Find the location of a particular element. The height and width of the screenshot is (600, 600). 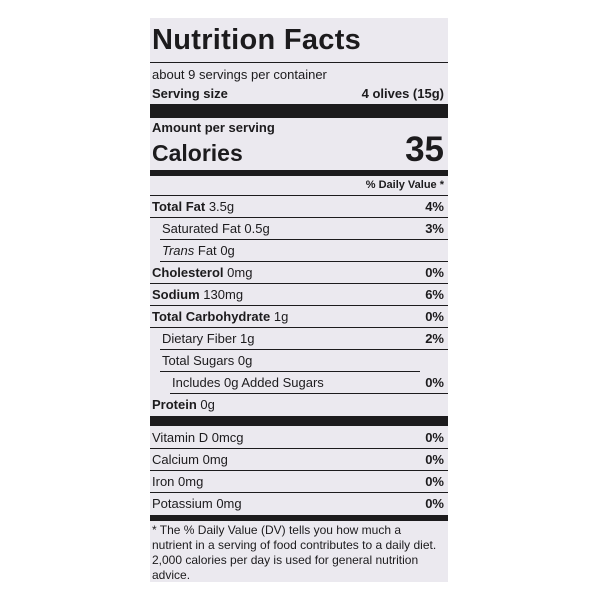

vitamin-row: Potassium 0mg 0% is located at coordinates (299, 503).